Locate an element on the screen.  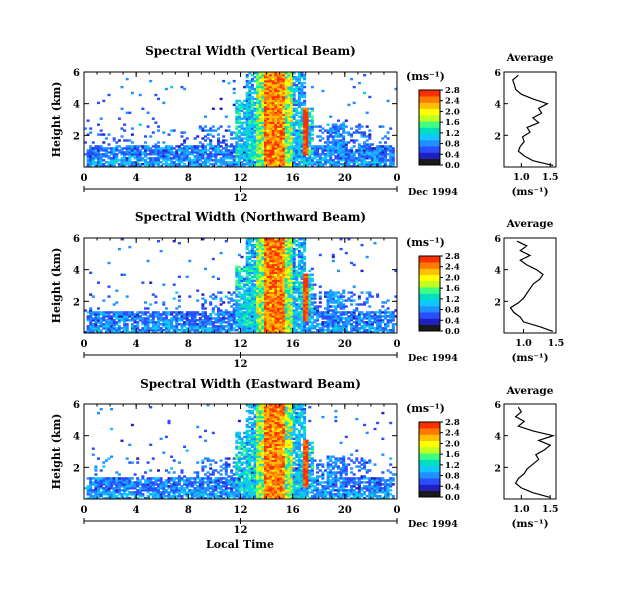
x-tick-label: 0 is located at coordinates (397, 178).